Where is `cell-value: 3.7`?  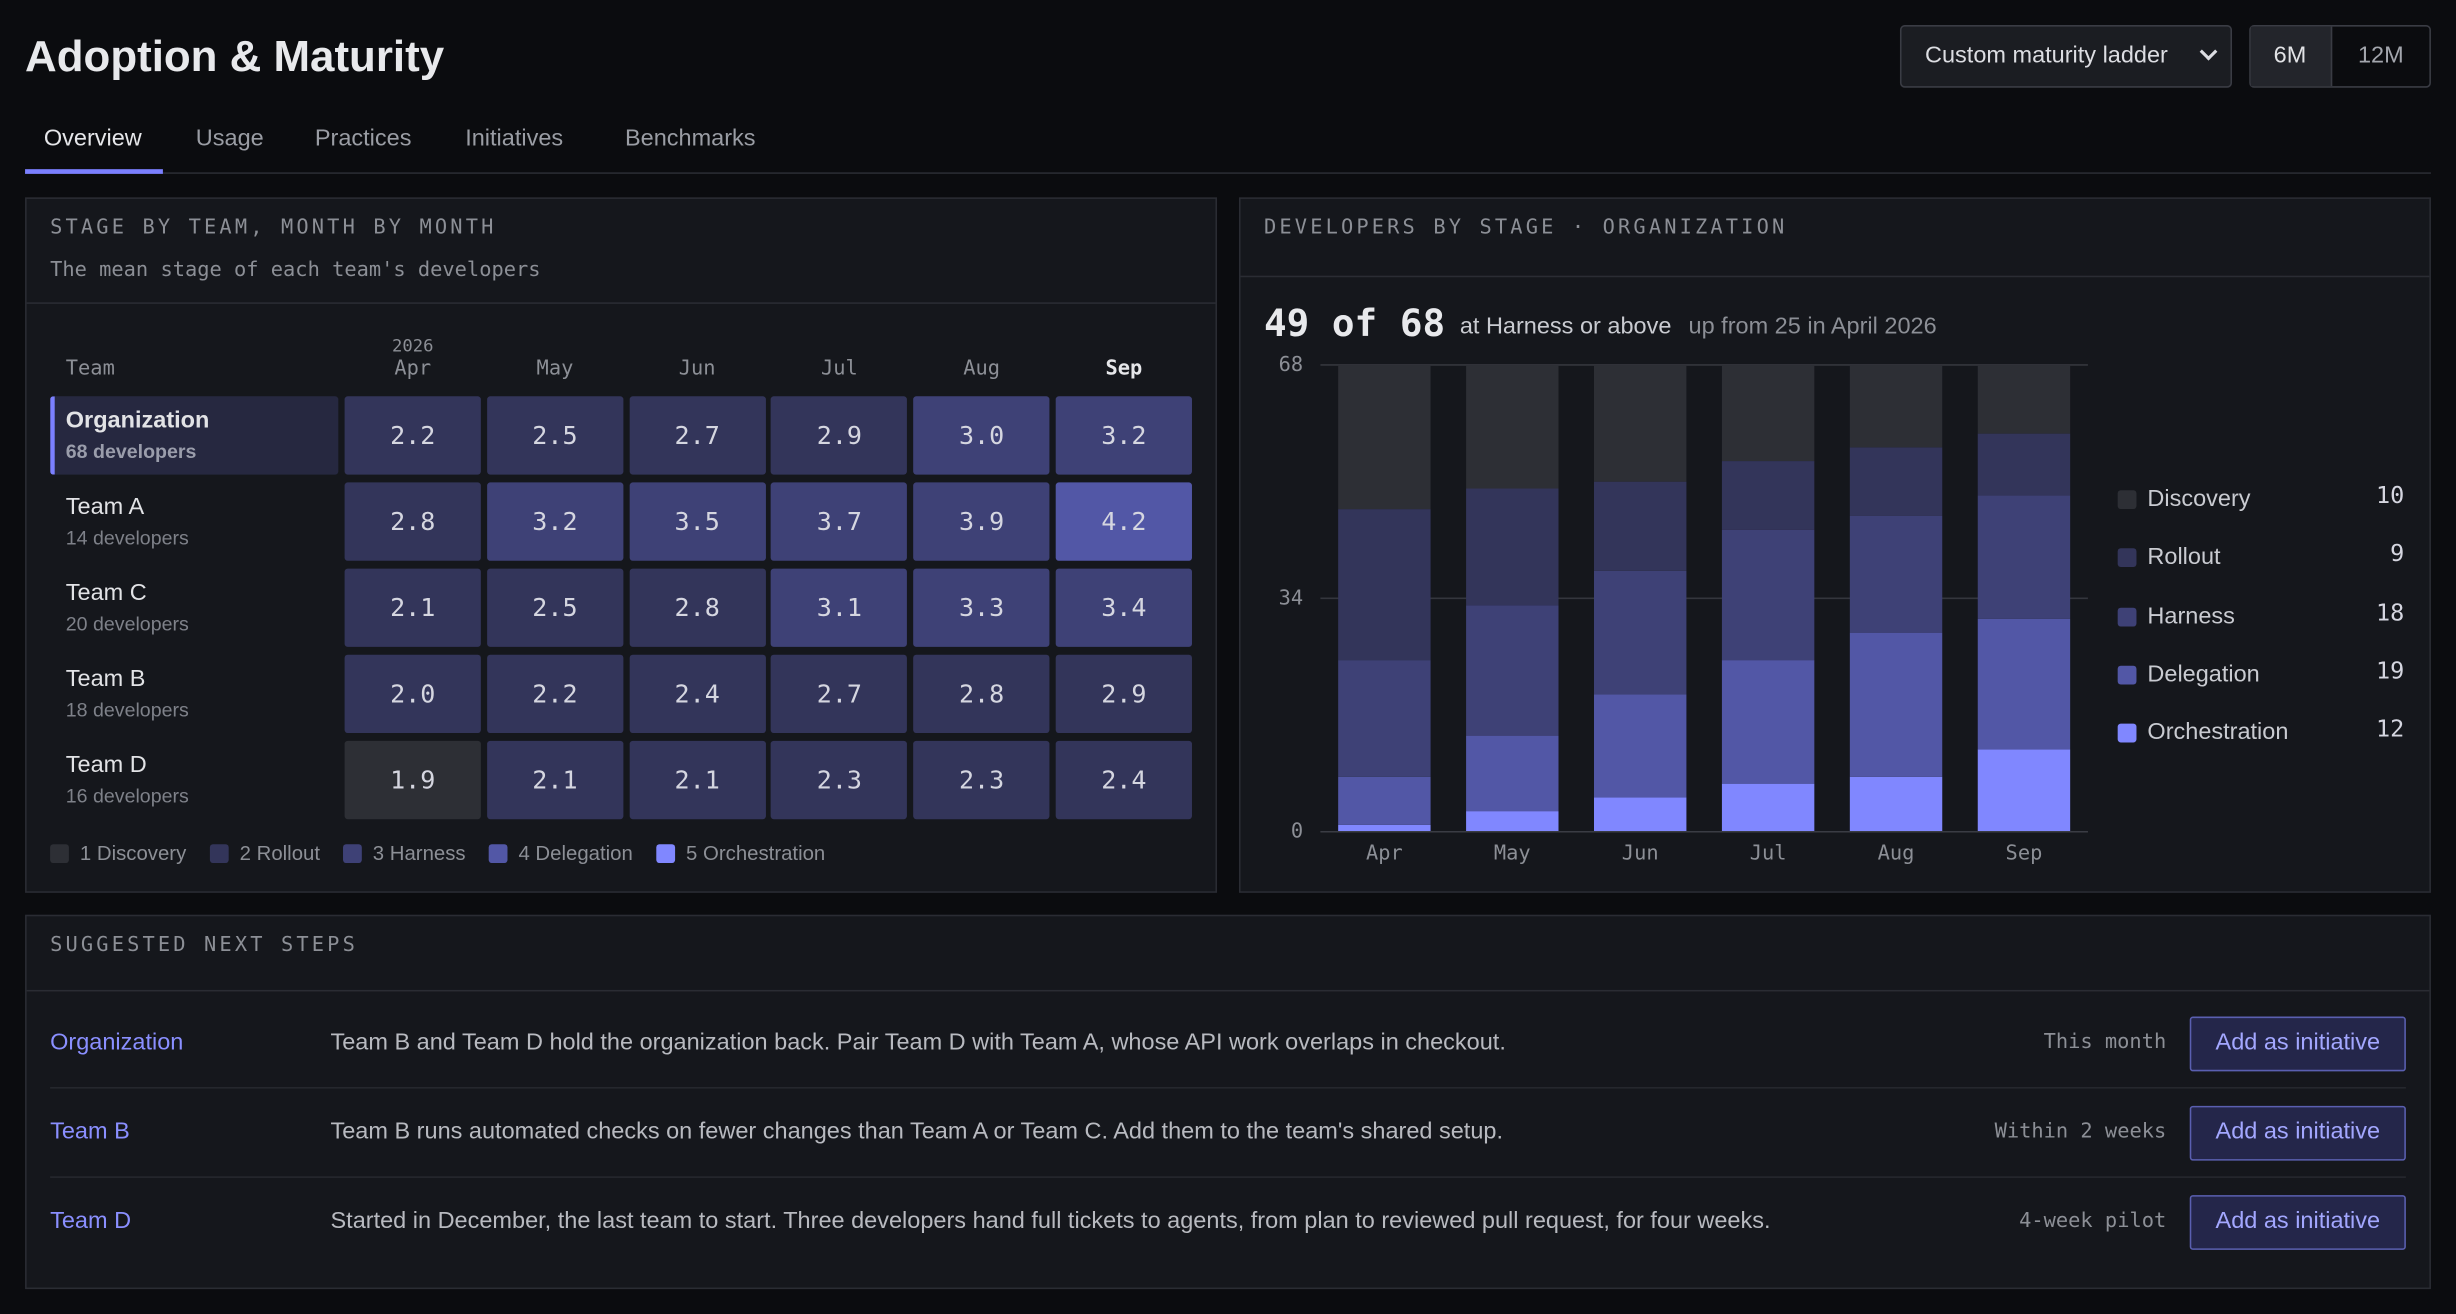 cell-value: 3.7 is located at coordinates (839, 521).